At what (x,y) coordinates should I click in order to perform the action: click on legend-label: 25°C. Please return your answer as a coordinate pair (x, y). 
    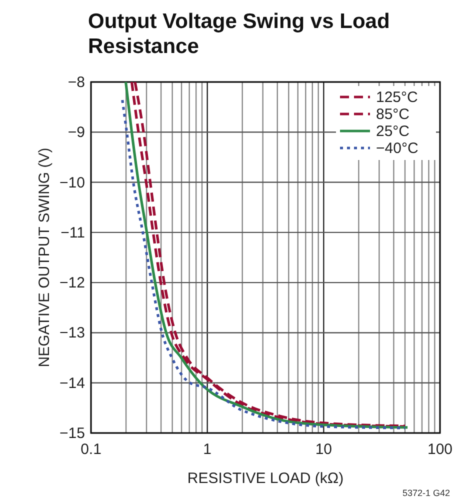
    Looking at the image, I should click on (393, 131).